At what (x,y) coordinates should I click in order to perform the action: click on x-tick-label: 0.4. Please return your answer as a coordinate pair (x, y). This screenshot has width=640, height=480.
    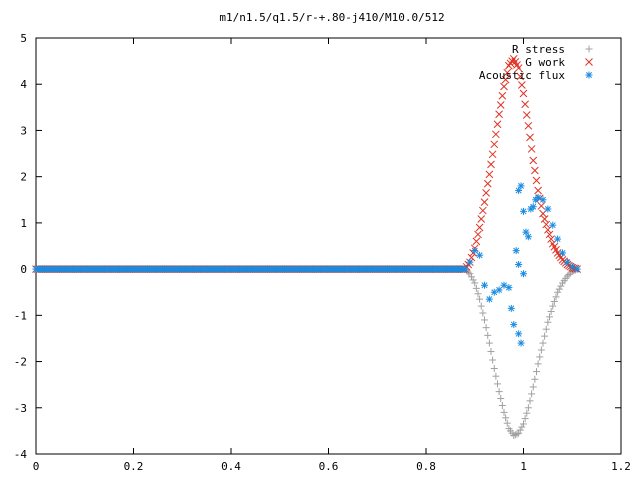
    Looking at the image, I should click on (231, 466).